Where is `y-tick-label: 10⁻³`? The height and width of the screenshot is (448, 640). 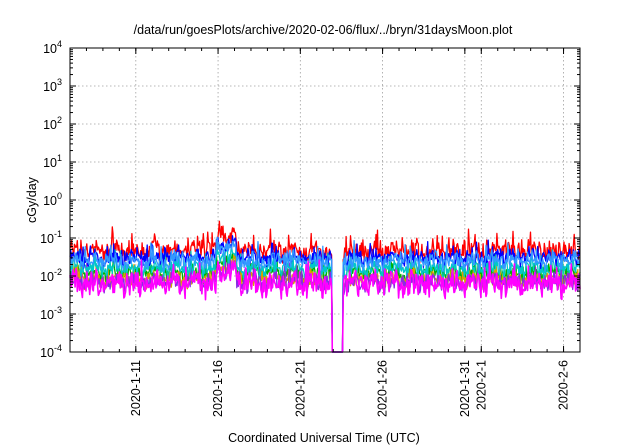
y-tick-label: 10⁻³ is located at coordinates (51, 313).